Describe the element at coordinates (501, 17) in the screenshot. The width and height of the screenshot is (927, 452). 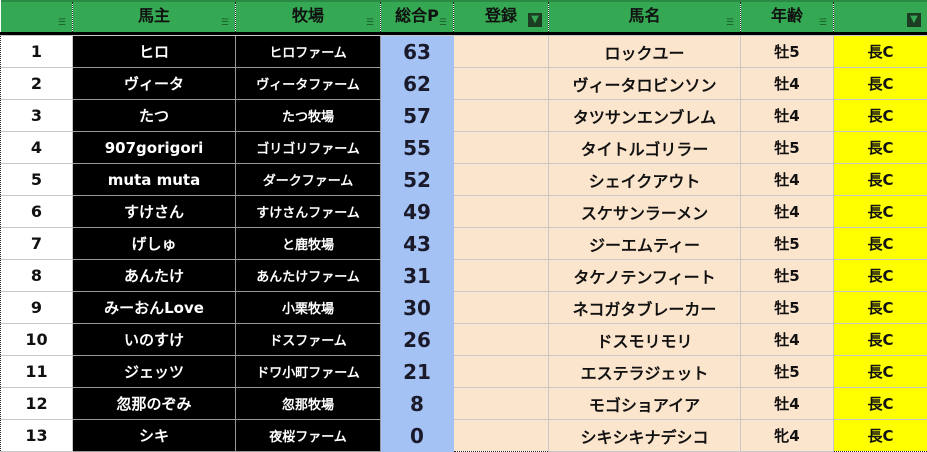
I see `column-header-reg: 登録▼` at that location.